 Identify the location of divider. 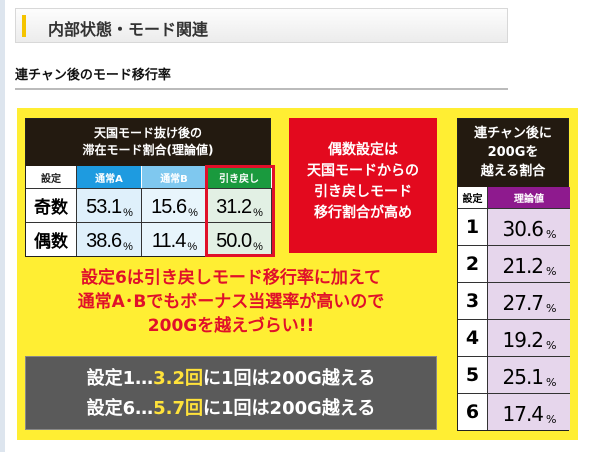
(261, 89).